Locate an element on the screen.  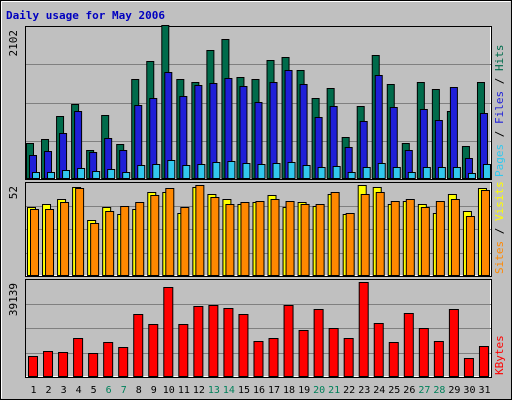
legend-bottom: KBytes is located at coordinates (499, 355).